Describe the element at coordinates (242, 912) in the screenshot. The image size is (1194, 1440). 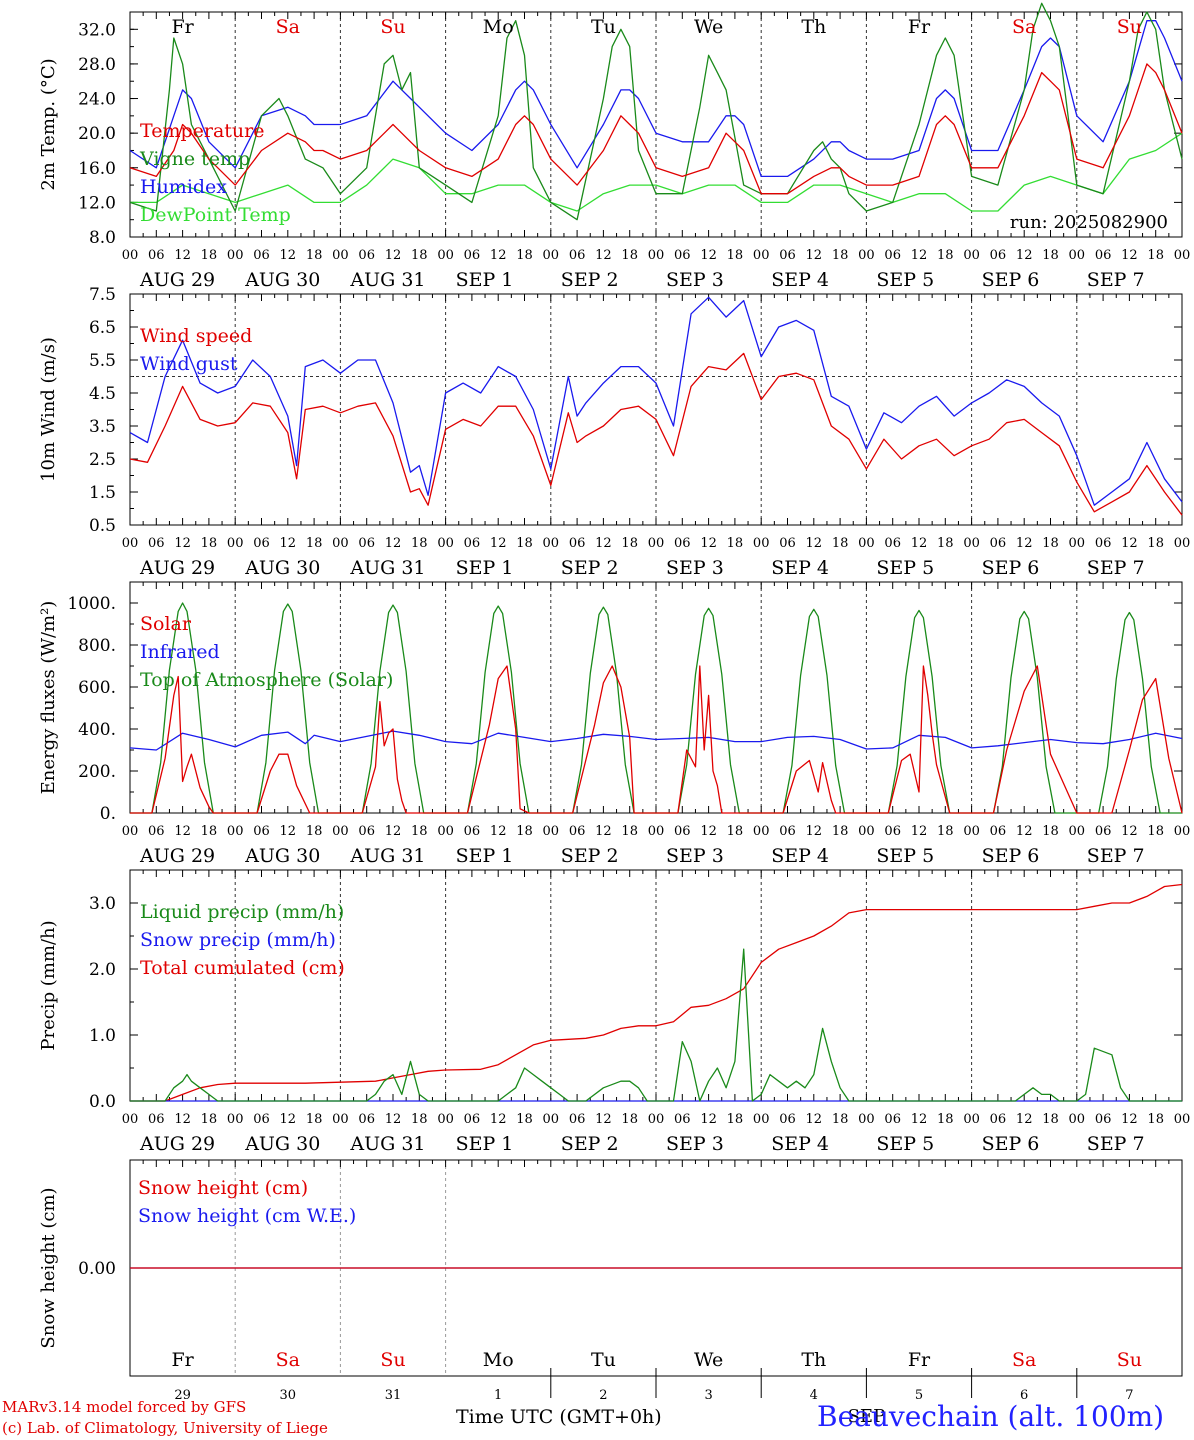
I see `legend-label: Liquid precip (mm/h)` at that location.